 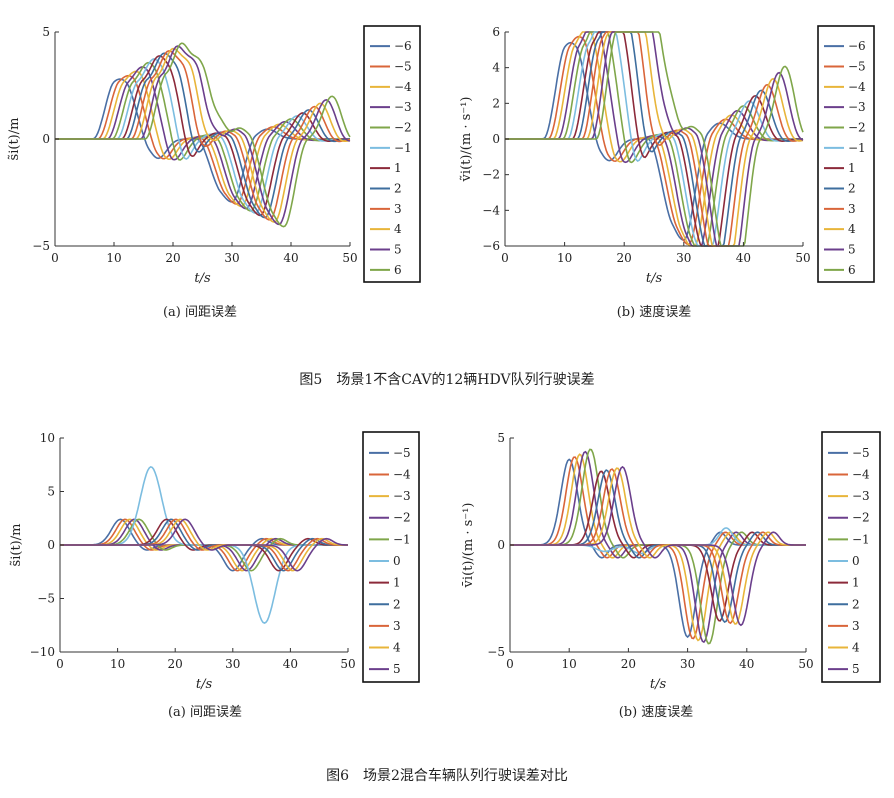 I want to click on y-tick-label: −6, so click(x=491, y=246).